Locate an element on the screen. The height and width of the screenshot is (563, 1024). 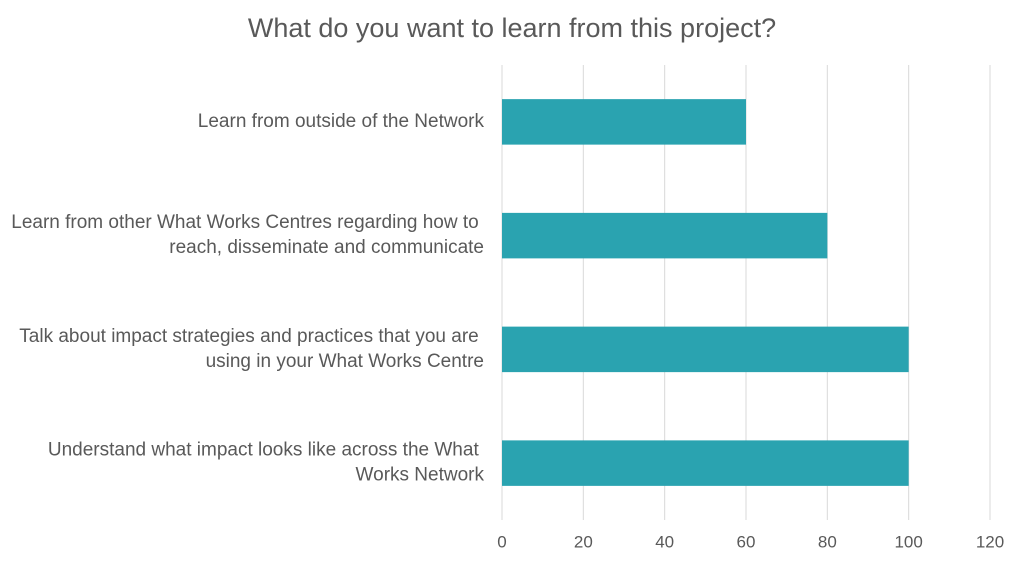
y-tick-label: Learn from outside of the Network is located at coordinates (341, 121).